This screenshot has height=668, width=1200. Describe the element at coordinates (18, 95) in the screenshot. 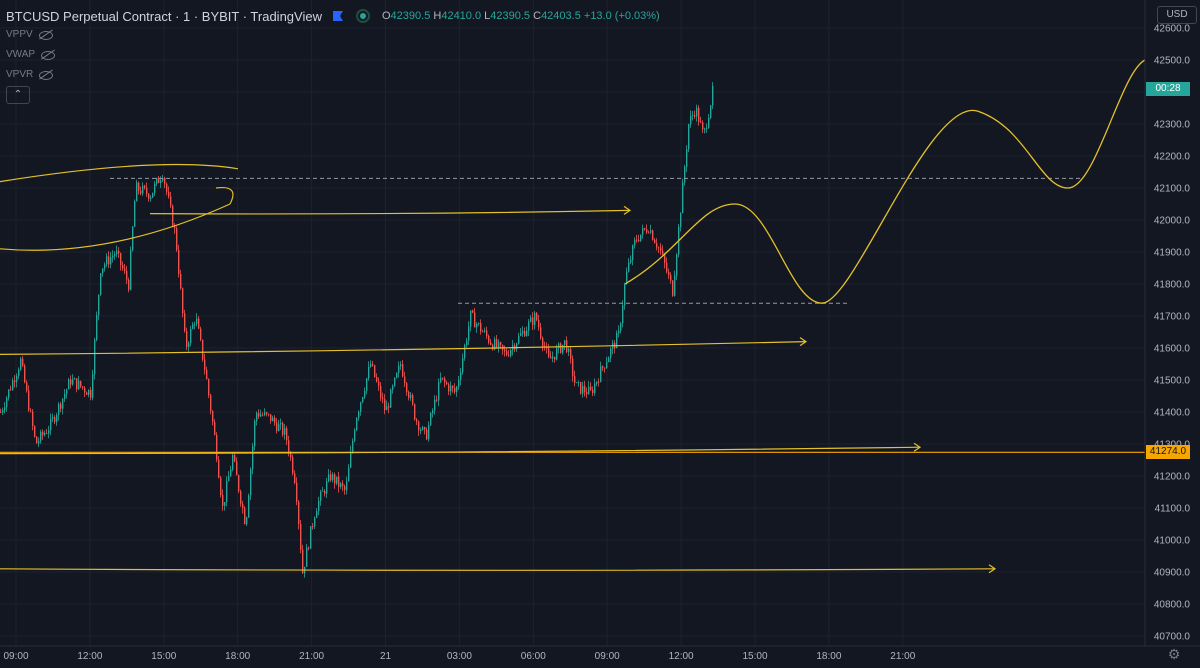

I see `collapse-indicators-button: ⌃` at that location.